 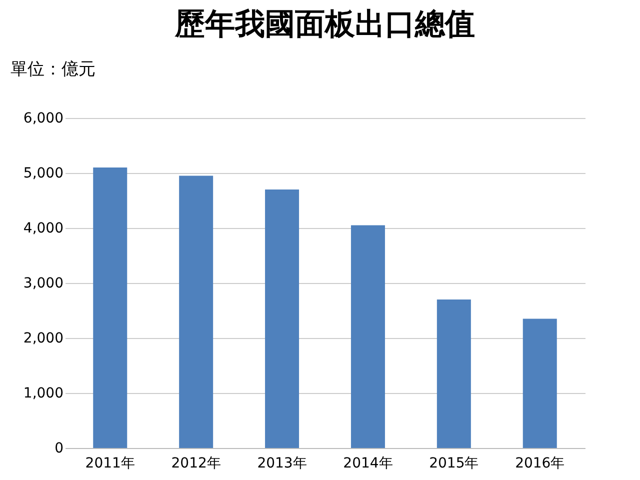 I want to click on x-tick-label: 2011年, so click(x=110, y=464).